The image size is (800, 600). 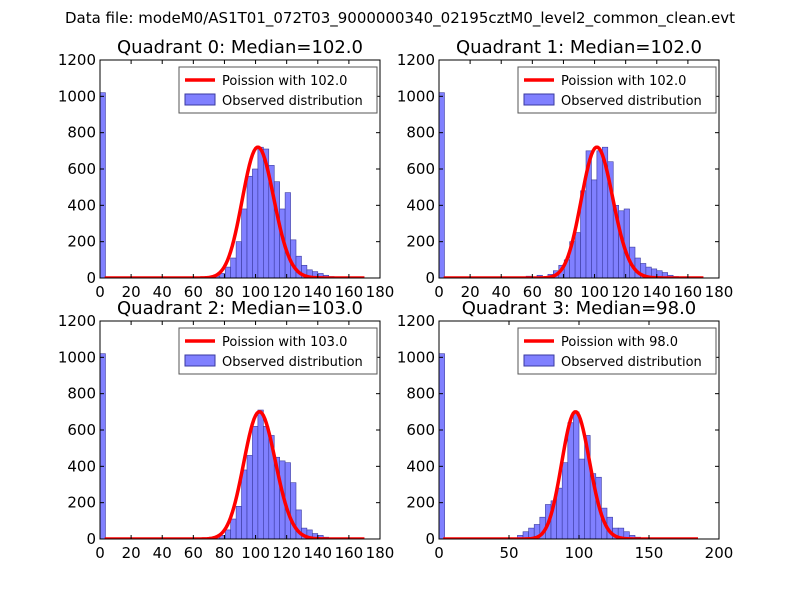 I want to click on chart-title: Quadrant 2: Median=103.0, so click(x=240, y=308).